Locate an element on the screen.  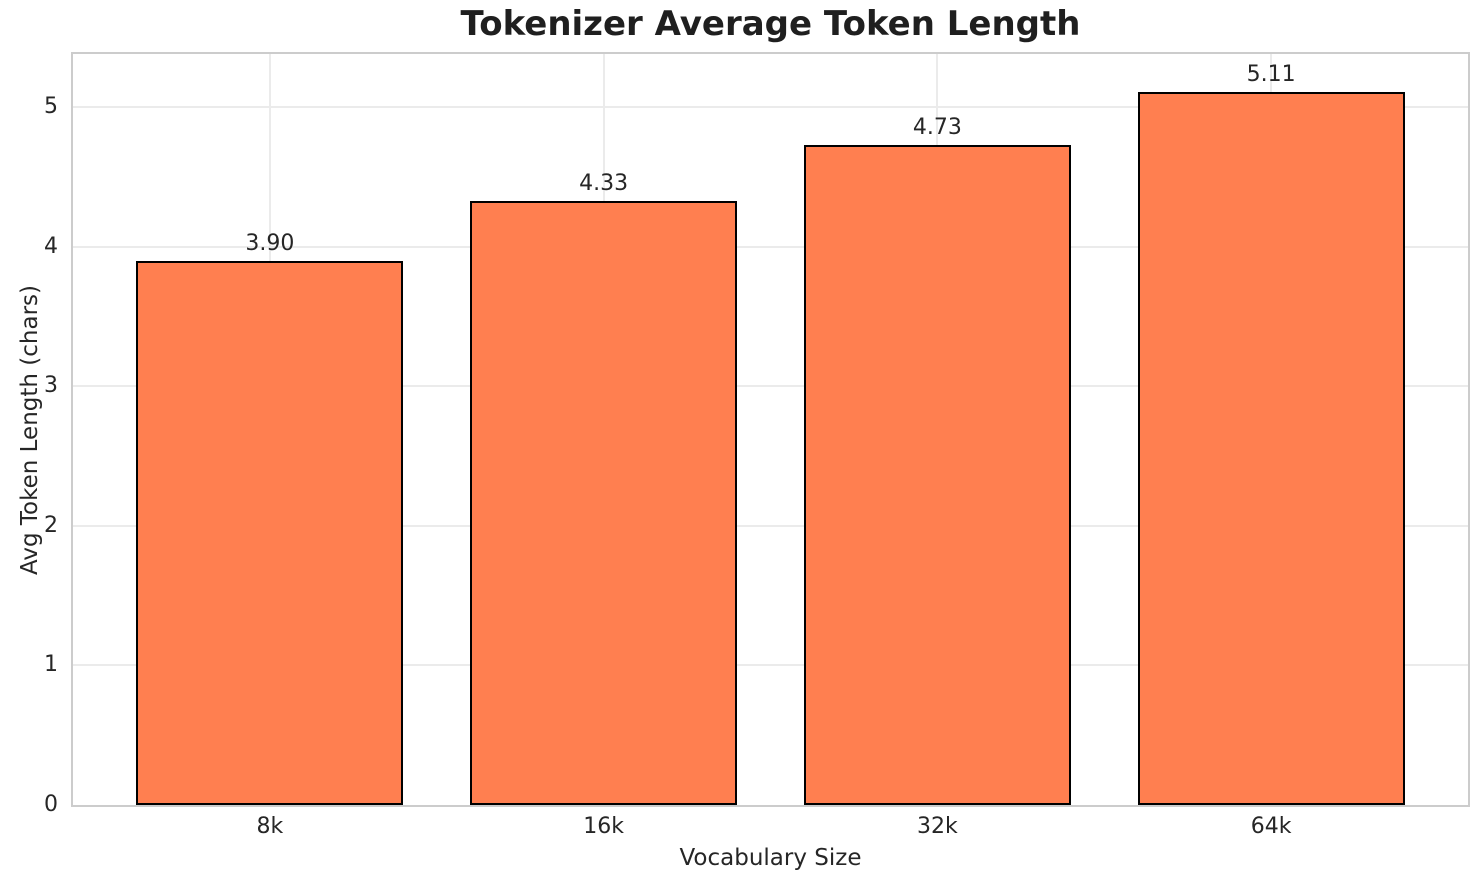
x-tick-label: 32k is located at coordinates (937, 826).